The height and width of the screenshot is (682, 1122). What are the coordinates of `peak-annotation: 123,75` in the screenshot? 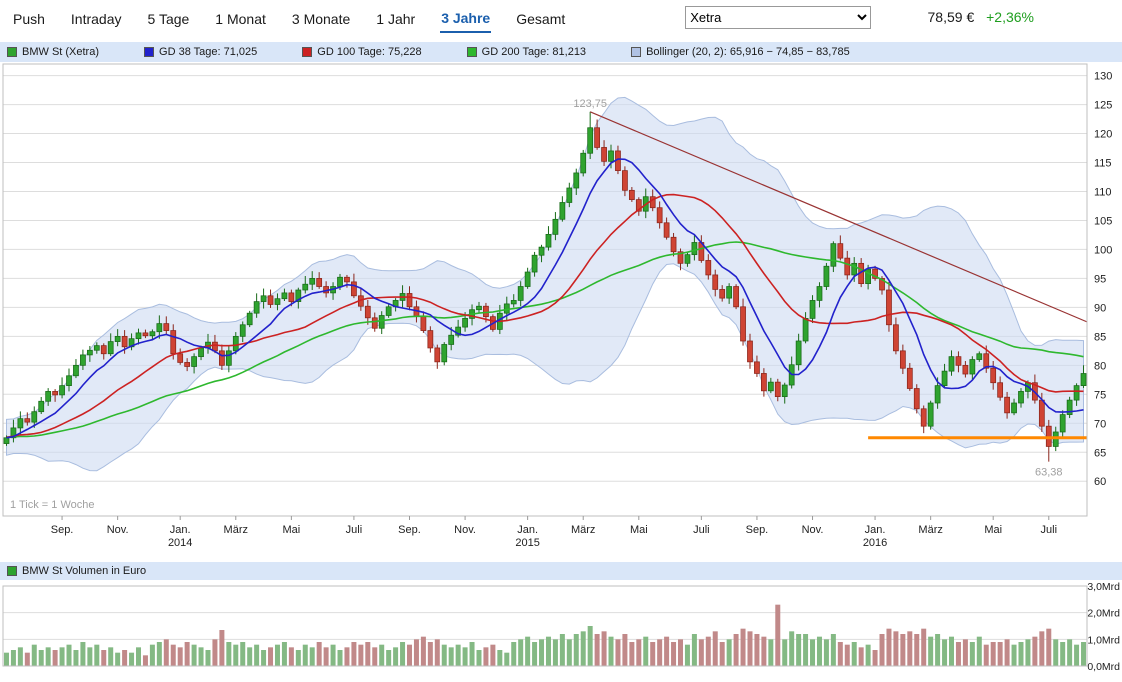 It's located at (590, 104).